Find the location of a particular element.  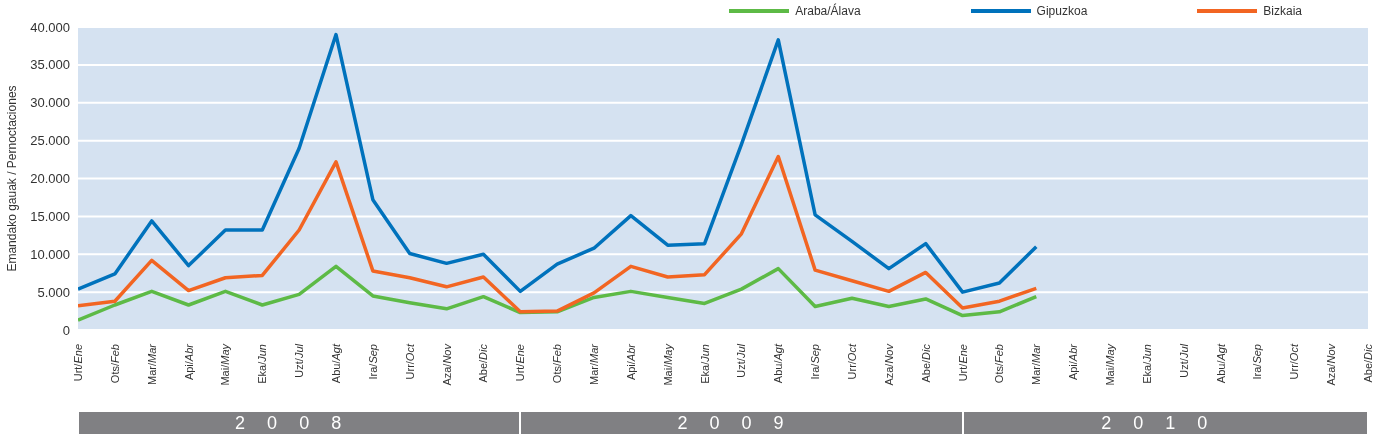

text: 2010 is located at coordinates (1165, 423).